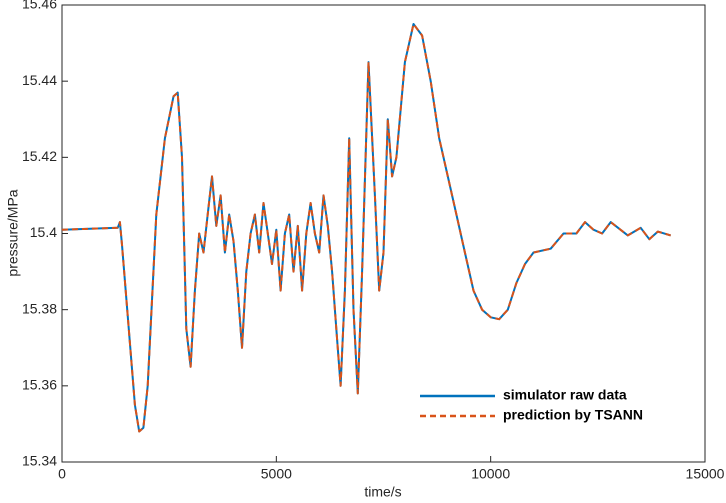  Describe the element at coordinates (39, 385) in the screenshot. I see `y-tick-label: 15.36` at that location.